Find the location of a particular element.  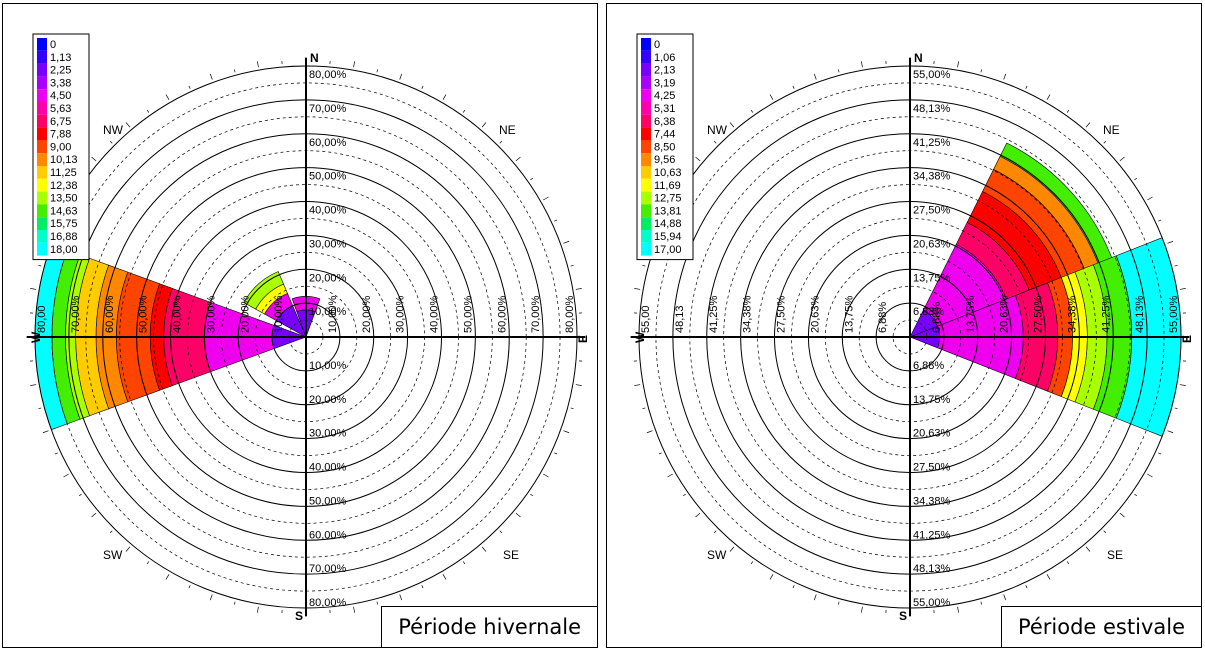

radial-label-west: 41,25% is located at coordinates (714, 314).